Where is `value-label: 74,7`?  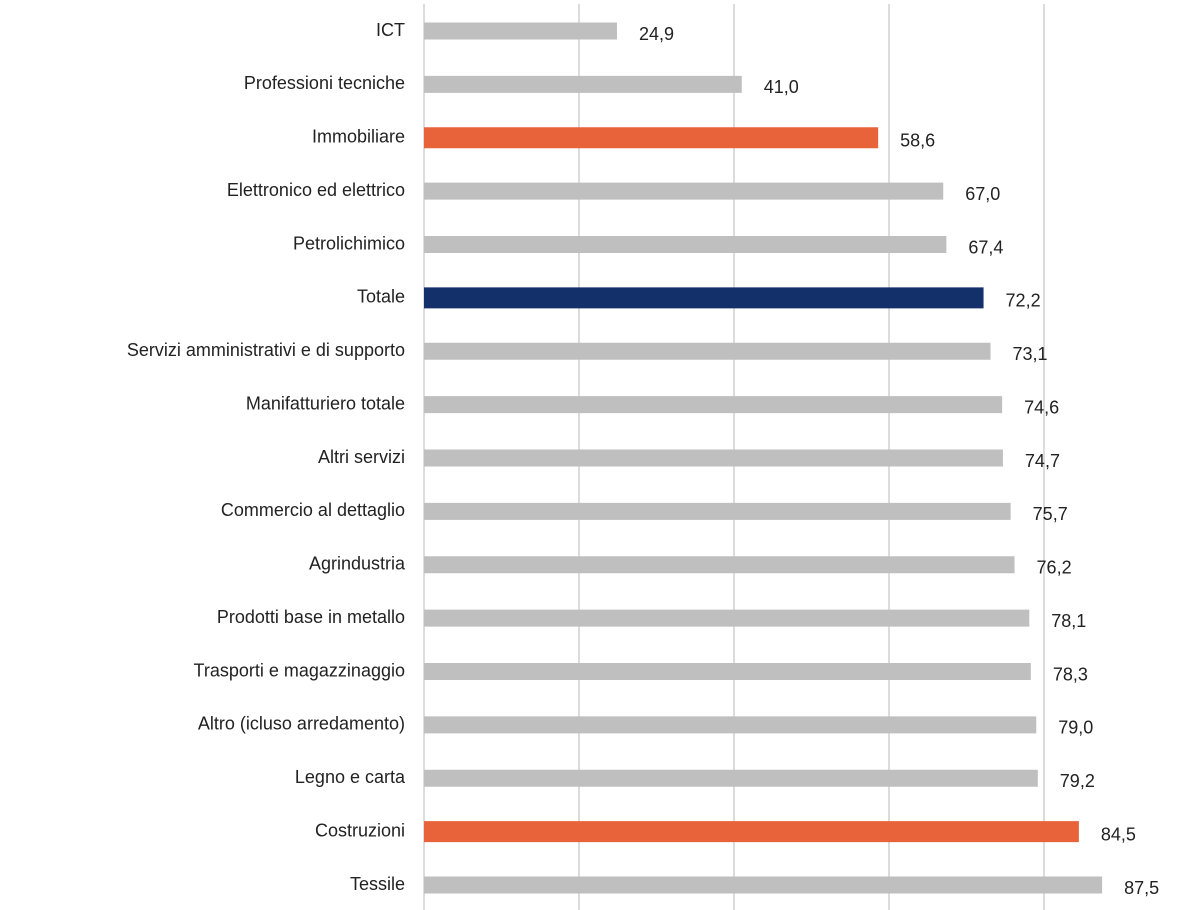
value-label: 74,7 is located at coordinates (1042, 461).